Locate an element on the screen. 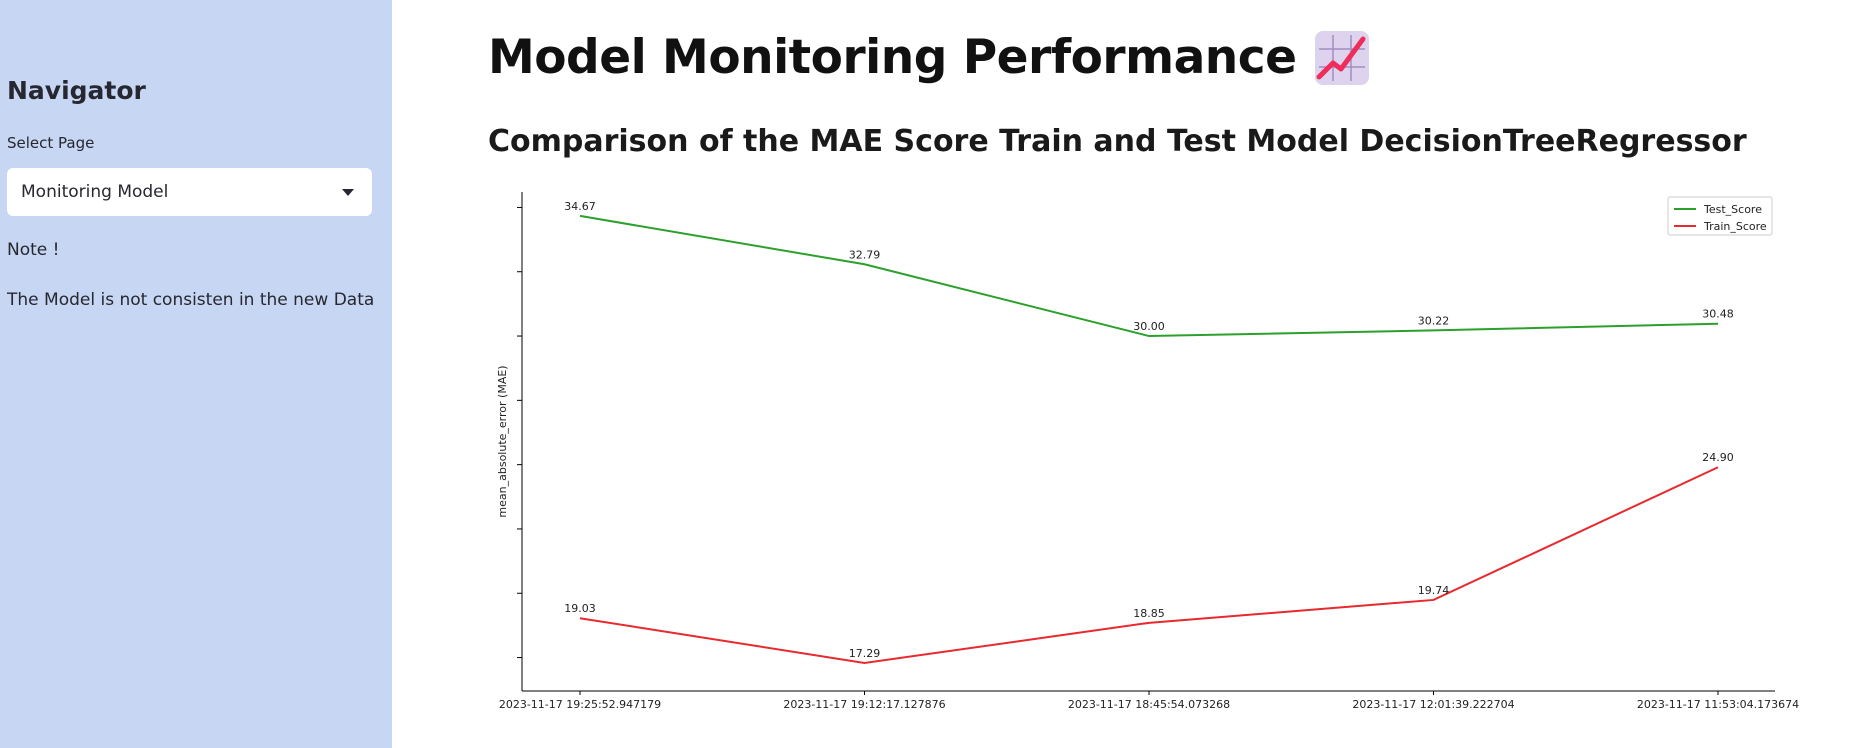  data-label: 18.85 is located at coordinates (1149, 613).